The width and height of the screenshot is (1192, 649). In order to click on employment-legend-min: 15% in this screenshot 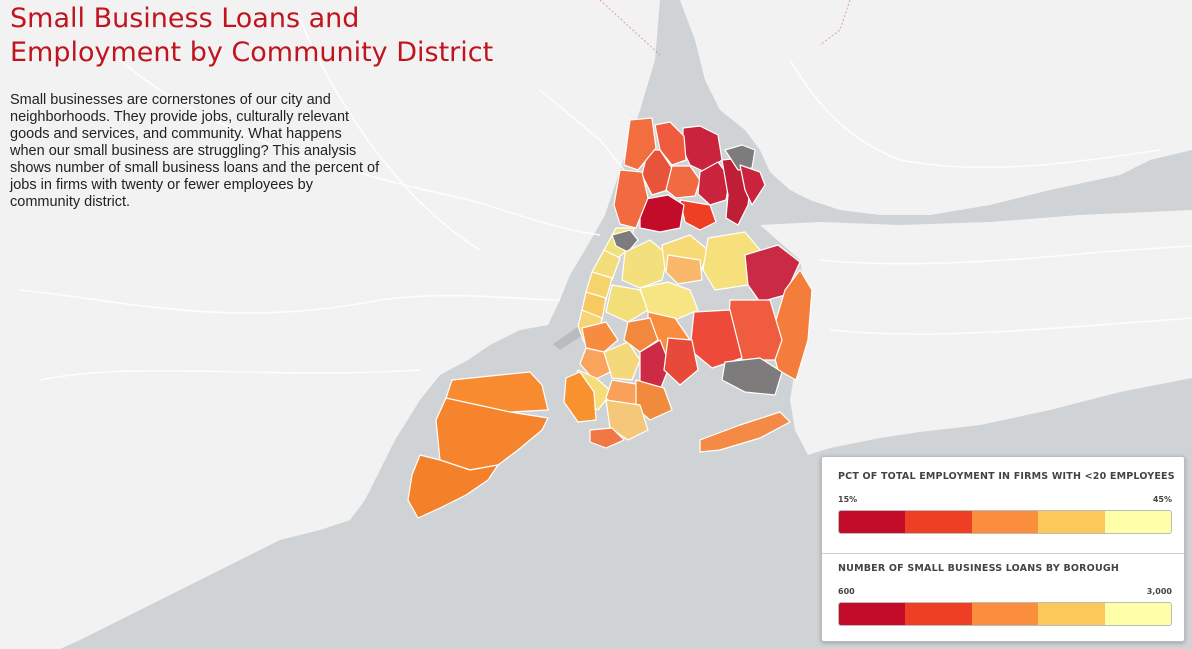, I will do `click(848, 499)`.